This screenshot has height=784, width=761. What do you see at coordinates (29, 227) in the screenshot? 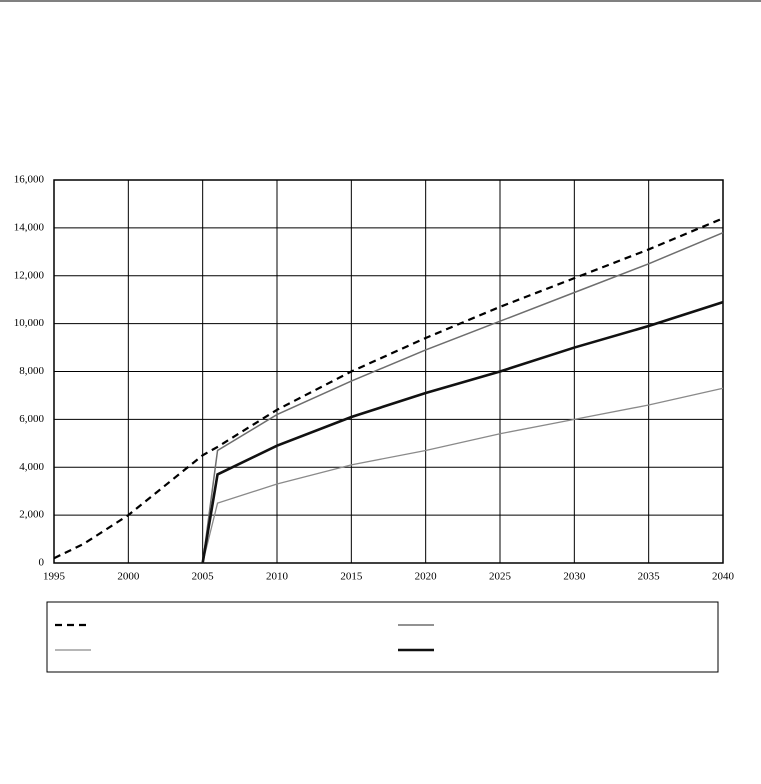
I see `y-tick-label: 14,000` at bounding box center [29, 227].